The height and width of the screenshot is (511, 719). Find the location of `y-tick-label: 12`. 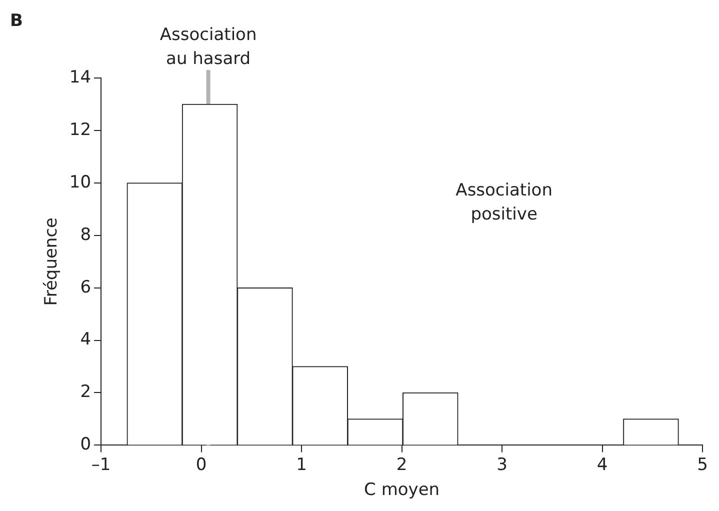

y-tick-label: 12 is located at coordinates (80, 130).